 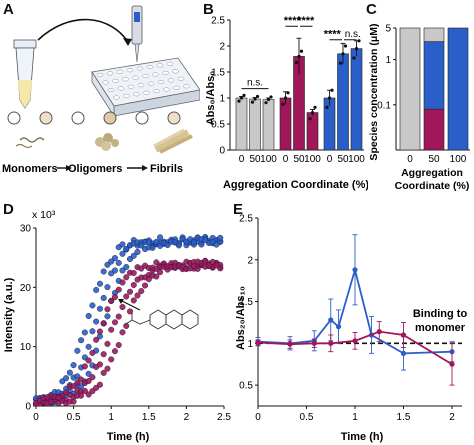 I want to click on b-x-tick-label: 0, so click(x=242, y=159).